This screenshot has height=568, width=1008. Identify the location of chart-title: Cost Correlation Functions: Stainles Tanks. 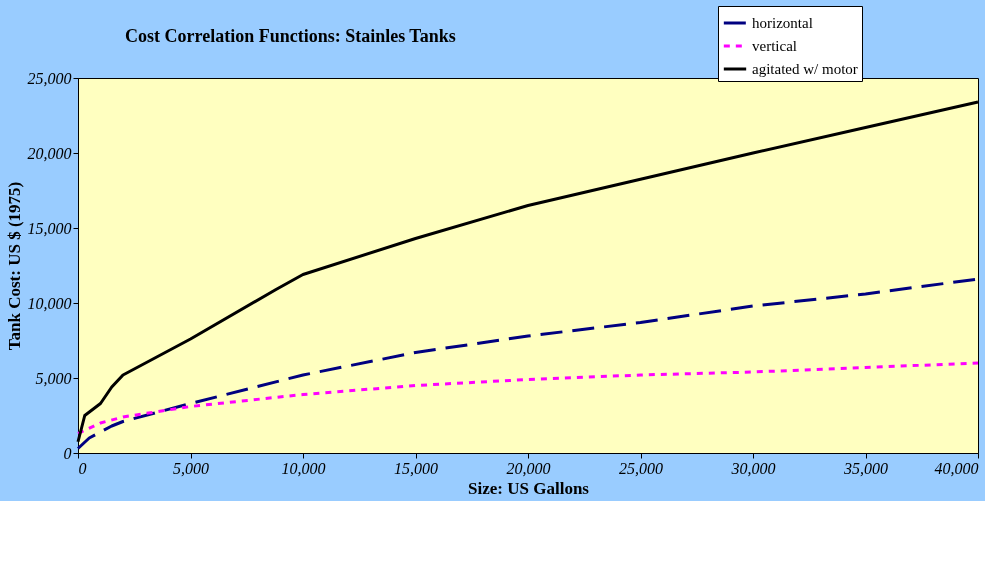
(290, 35).